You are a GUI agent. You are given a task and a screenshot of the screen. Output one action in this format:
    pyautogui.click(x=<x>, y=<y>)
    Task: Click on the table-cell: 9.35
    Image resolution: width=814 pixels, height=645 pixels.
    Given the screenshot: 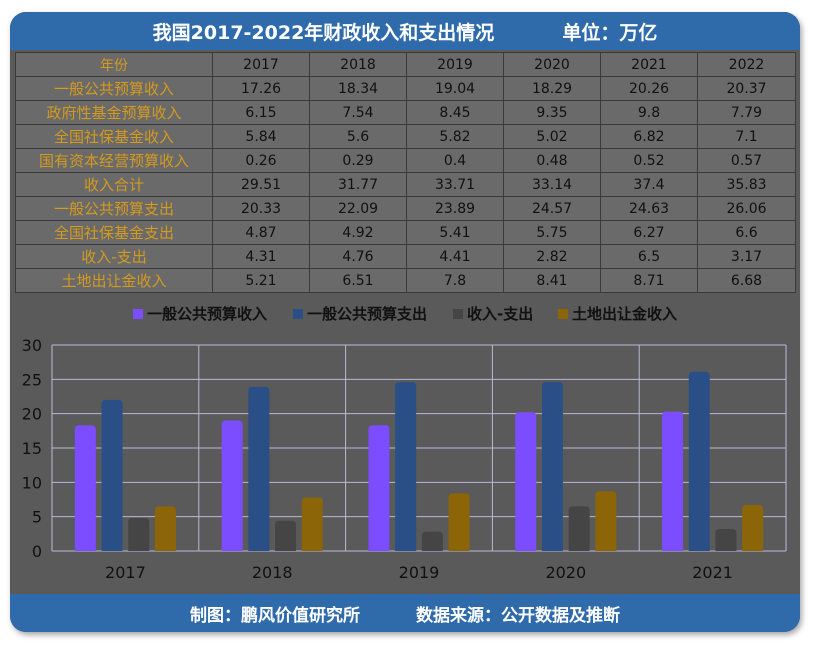 What is the action you would take?
    pyautogui.click(x=552, y=112)
    